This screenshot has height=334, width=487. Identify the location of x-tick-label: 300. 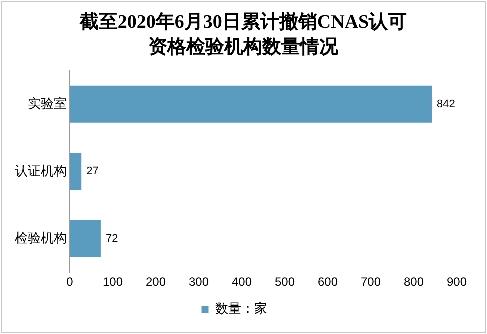
(199, 282).